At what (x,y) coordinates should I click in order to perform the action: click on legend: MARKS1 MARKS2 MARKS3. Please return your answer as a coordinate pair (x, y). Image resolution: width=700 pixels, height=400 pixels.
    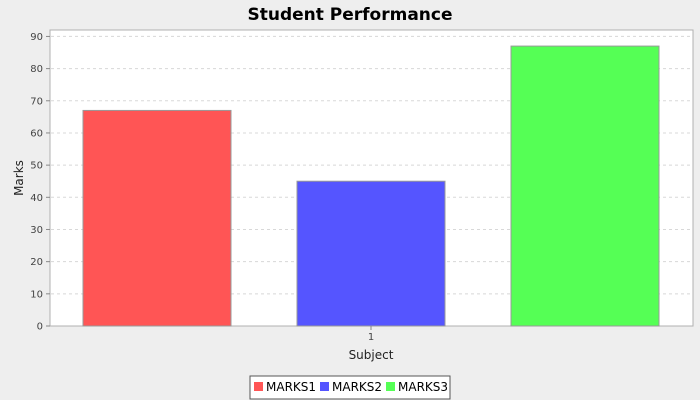
    Looking at the image, I should click on (350, 387).